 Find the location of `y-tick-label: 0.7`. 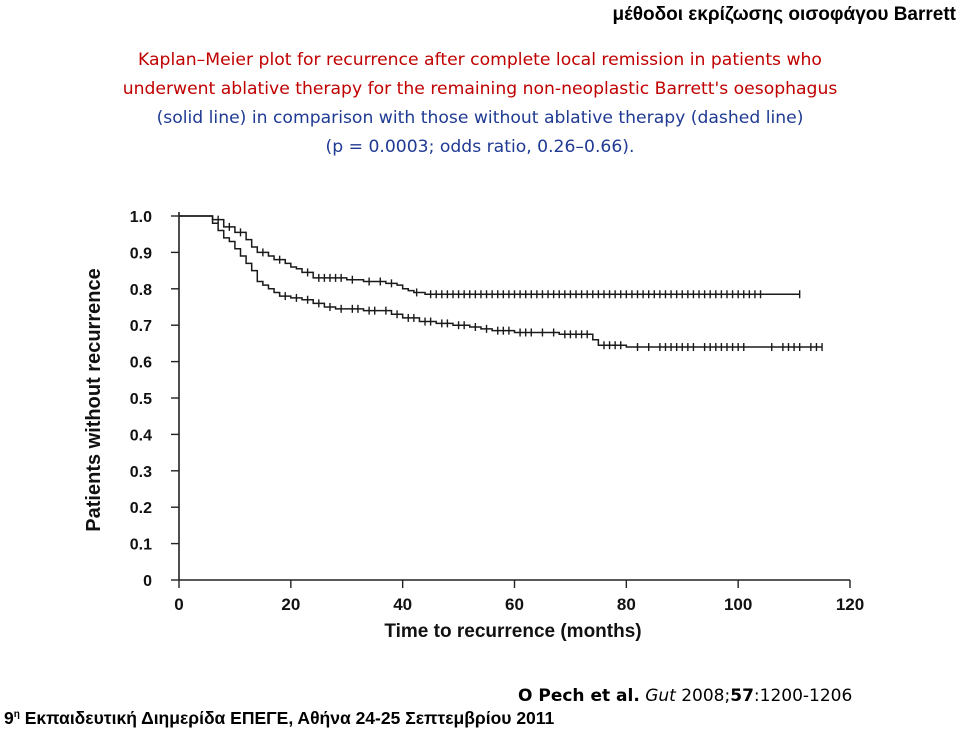

y-tick-label: 0.7 is located at coordinates (141, 326).